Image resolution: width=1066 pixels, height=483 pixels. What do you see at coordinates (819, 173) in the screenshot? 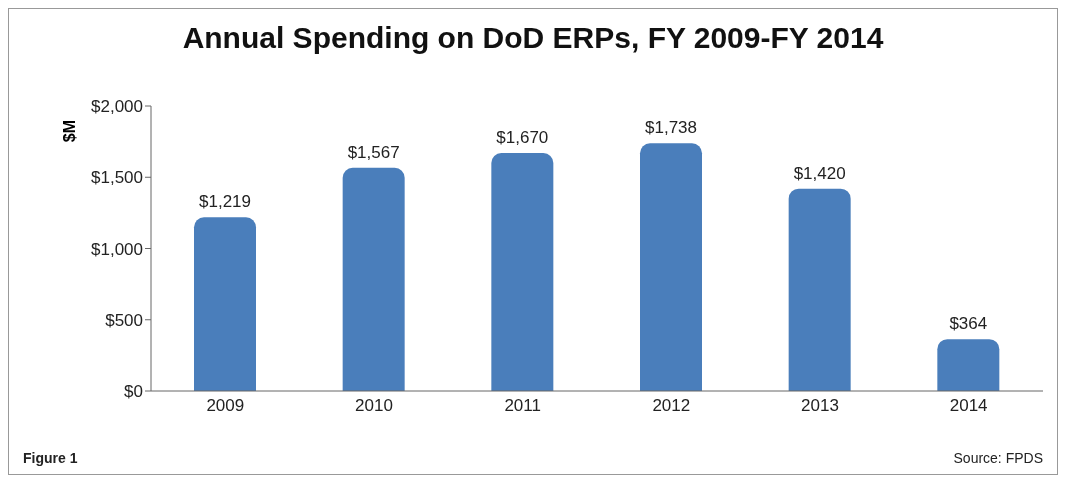
I see `data-label: $1,420` at bounding box center [819, 173].